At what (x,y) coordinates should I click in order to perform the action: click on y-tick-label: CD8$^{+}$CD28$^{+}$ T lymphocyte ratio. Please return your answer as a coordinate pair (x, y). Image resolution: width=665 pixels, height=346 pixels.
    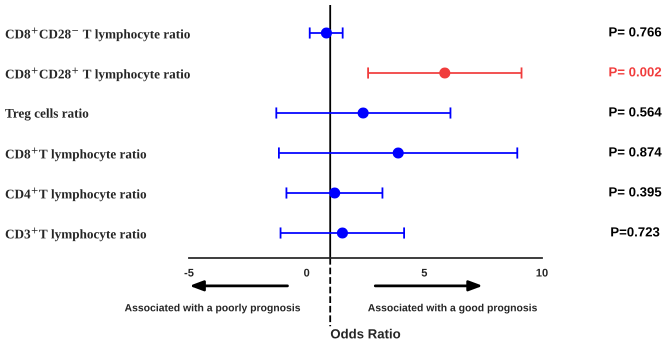
    Looking at the image, I should click on (98, 75).